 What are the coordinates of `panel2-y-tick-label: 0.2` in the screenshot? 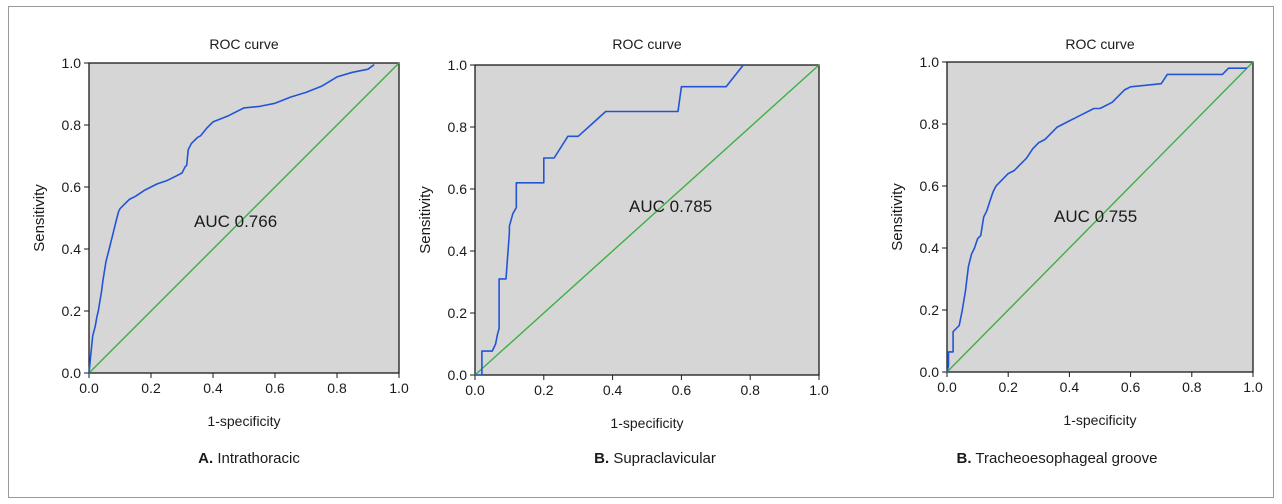 It's located at (458, 313).